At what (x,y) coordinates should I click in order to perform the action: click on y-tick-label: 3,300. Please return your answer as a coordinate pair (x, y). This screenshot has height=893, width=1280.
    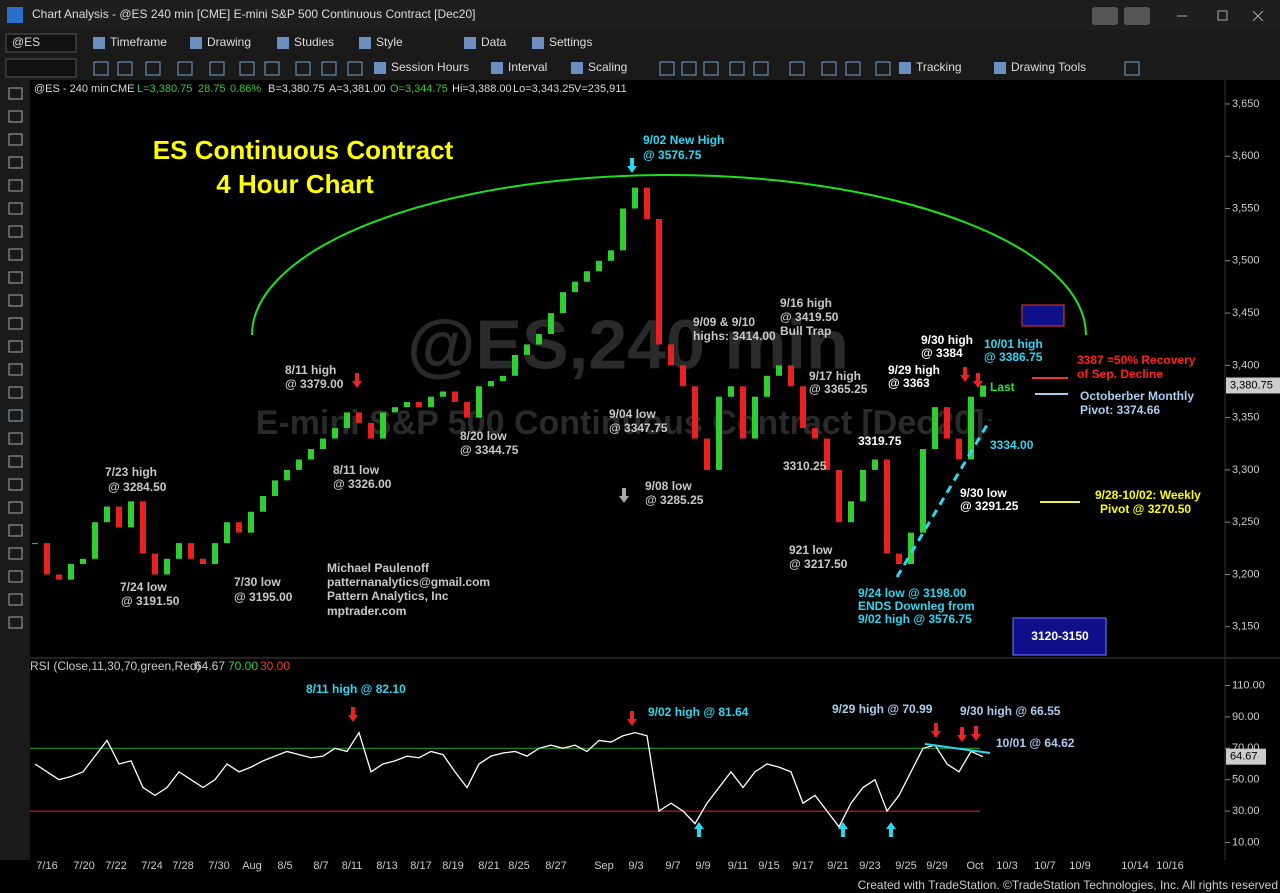
    Looking at the image, I should click on (1246, 470).